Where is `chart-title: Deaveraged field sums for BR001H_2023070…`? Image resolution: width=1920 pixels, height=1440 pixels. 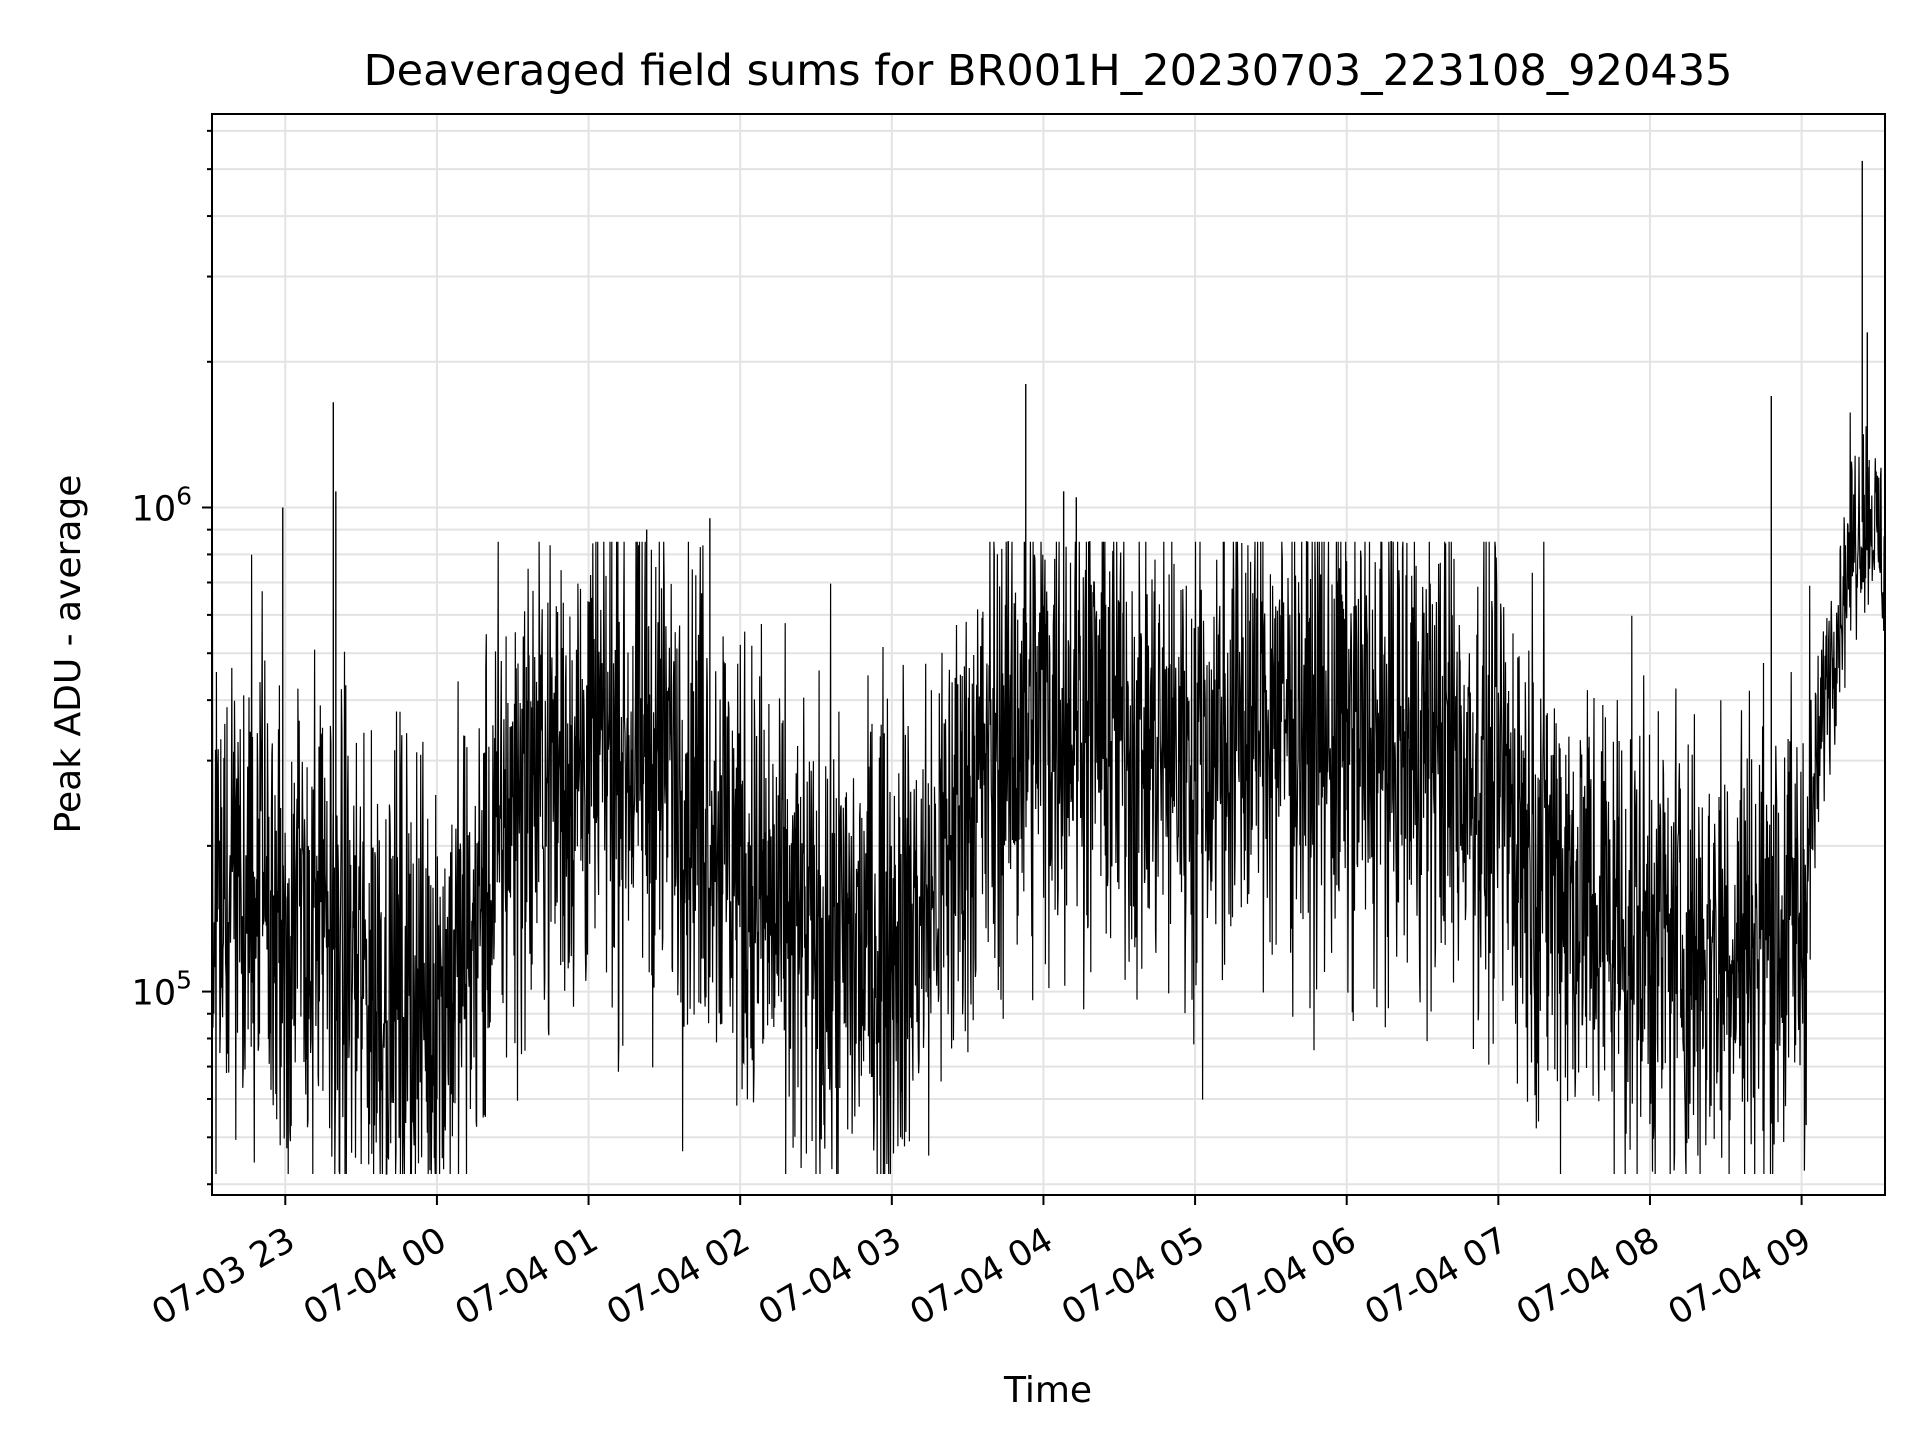
chart-title: Deaveraged field sums for BR001H_2023070… is located at coordinates (1048, 71).